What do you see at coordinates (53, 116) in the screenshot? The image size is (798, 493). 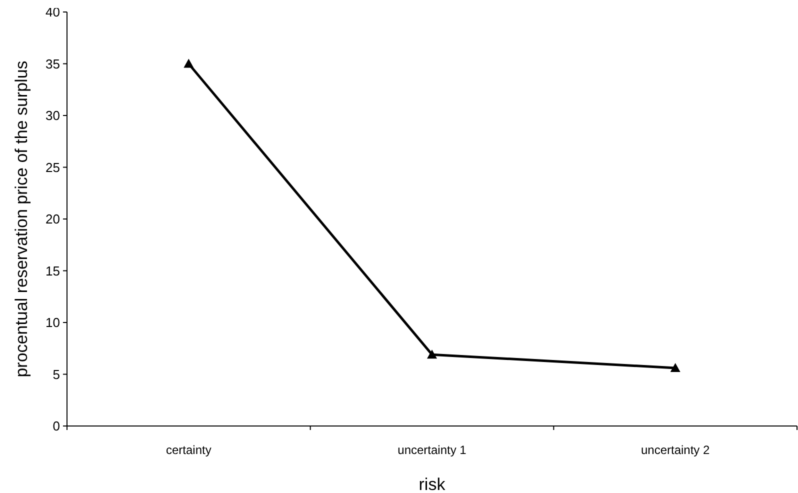 I see `y-tick-label: 30` at bounding box center [53, 116].